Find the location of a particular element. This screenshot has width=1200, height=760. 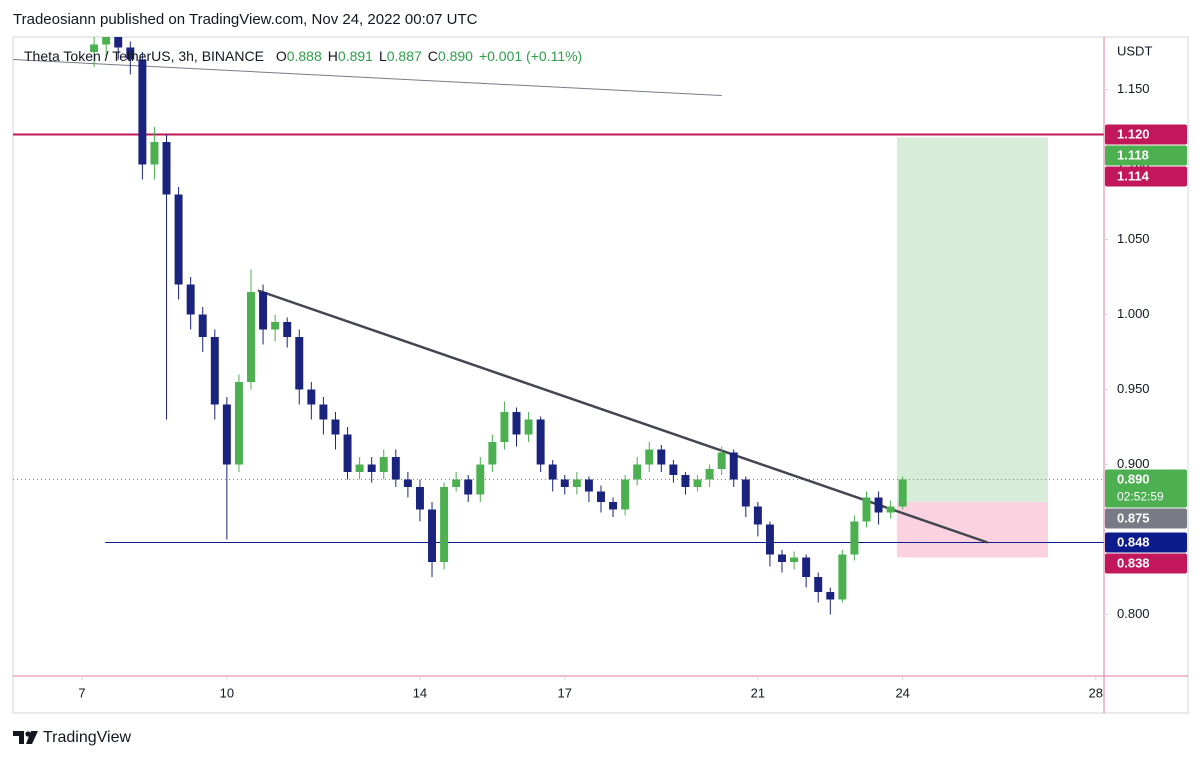

price-label: 0.890 is located at coordinates (1133, 478).